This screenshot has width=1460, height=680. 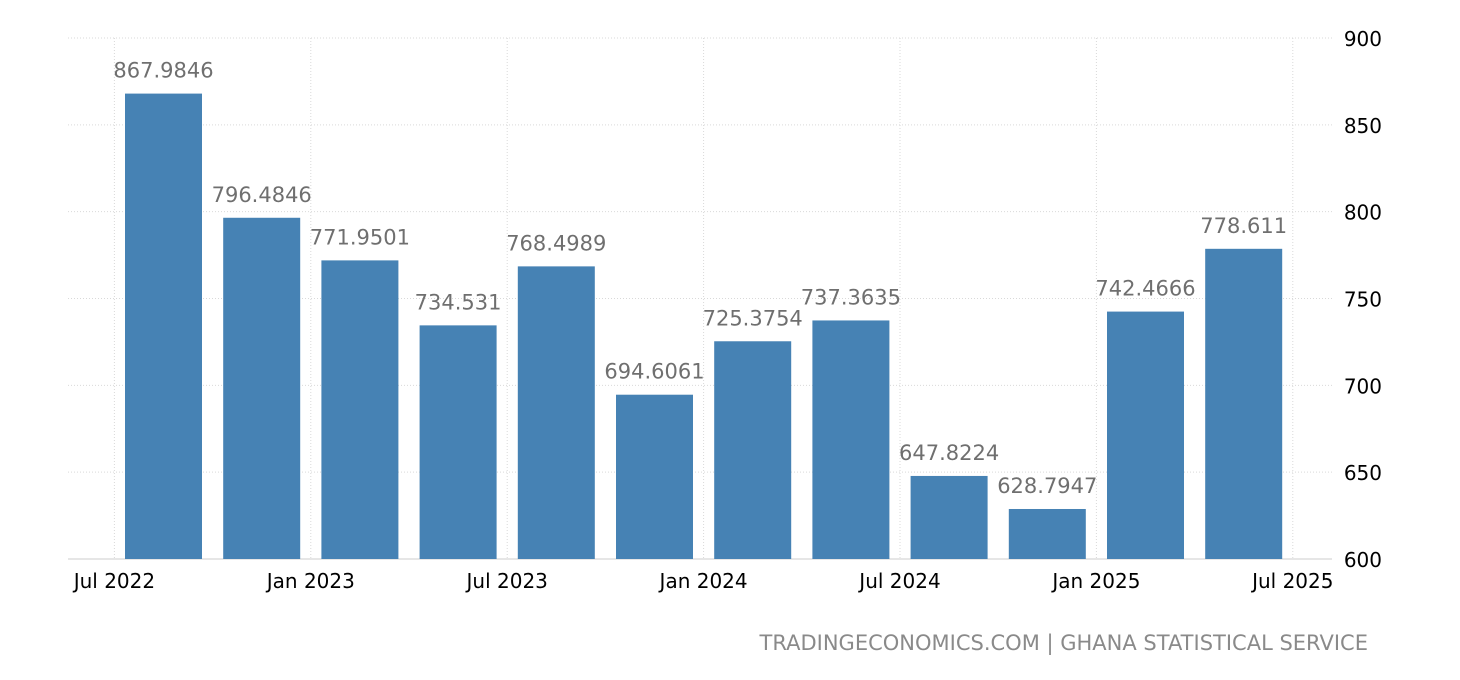 What do you see at coordinates (1291, 581) in the screenshot?
I see `x-tick-label: Jul 2025` at bounding box center [1291, 581].